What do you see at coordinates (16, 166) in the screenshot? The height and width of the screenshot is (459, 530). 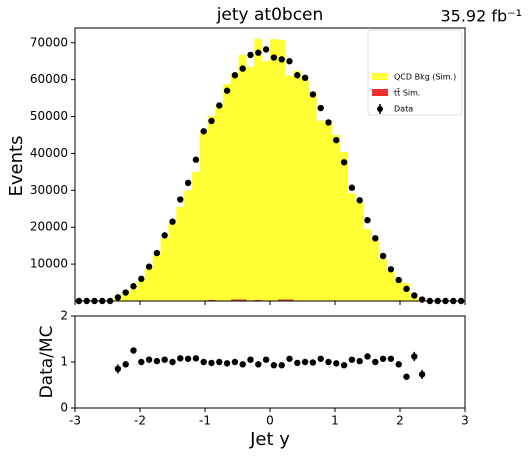 I see `y-axis-label: Events` at bounding box center [16, 166].